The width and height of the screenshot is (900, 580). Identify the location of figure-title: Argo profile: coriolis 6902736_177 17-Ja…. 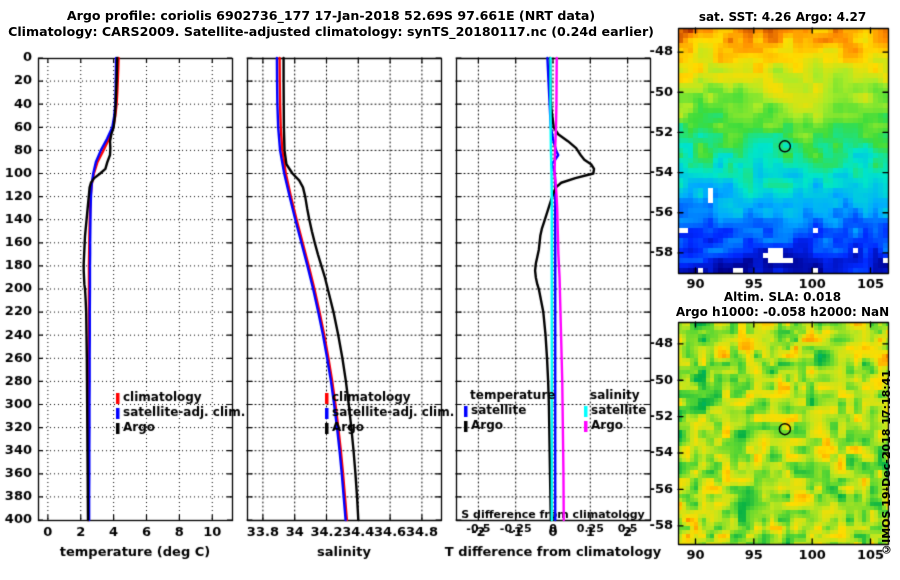
(331, 24).